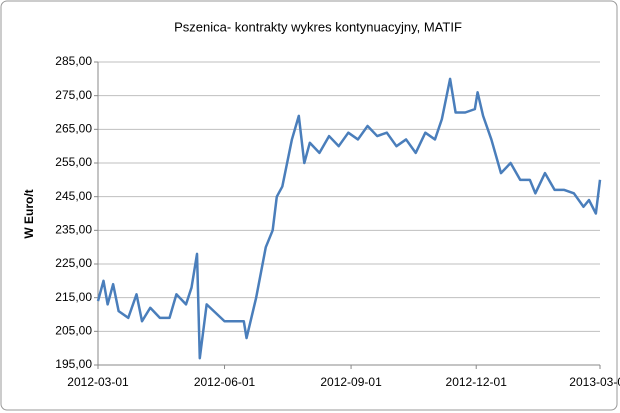 This screenshot has height=413, width=620. What do you see at coordinates (73, 162) in the screenshot?
I see `y-tick-label: 255,00` at bounding box center [73, 162].